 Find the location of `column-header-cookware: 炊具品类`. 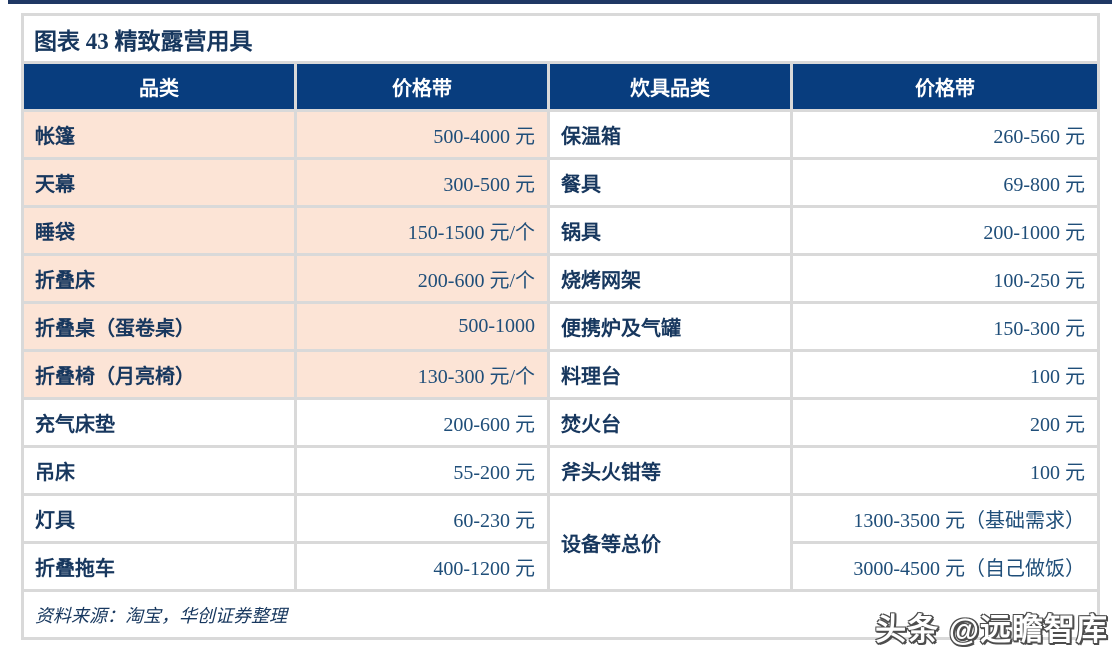

column-header-cookware: 炊具品类 is located at coordinates (670, 86).